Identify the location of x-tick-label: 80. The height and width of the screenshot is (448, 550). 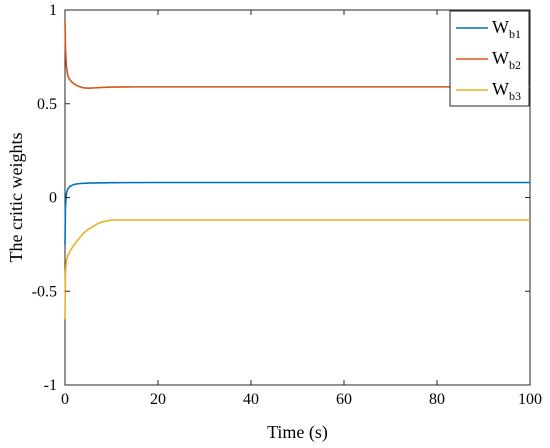
(437, 399).